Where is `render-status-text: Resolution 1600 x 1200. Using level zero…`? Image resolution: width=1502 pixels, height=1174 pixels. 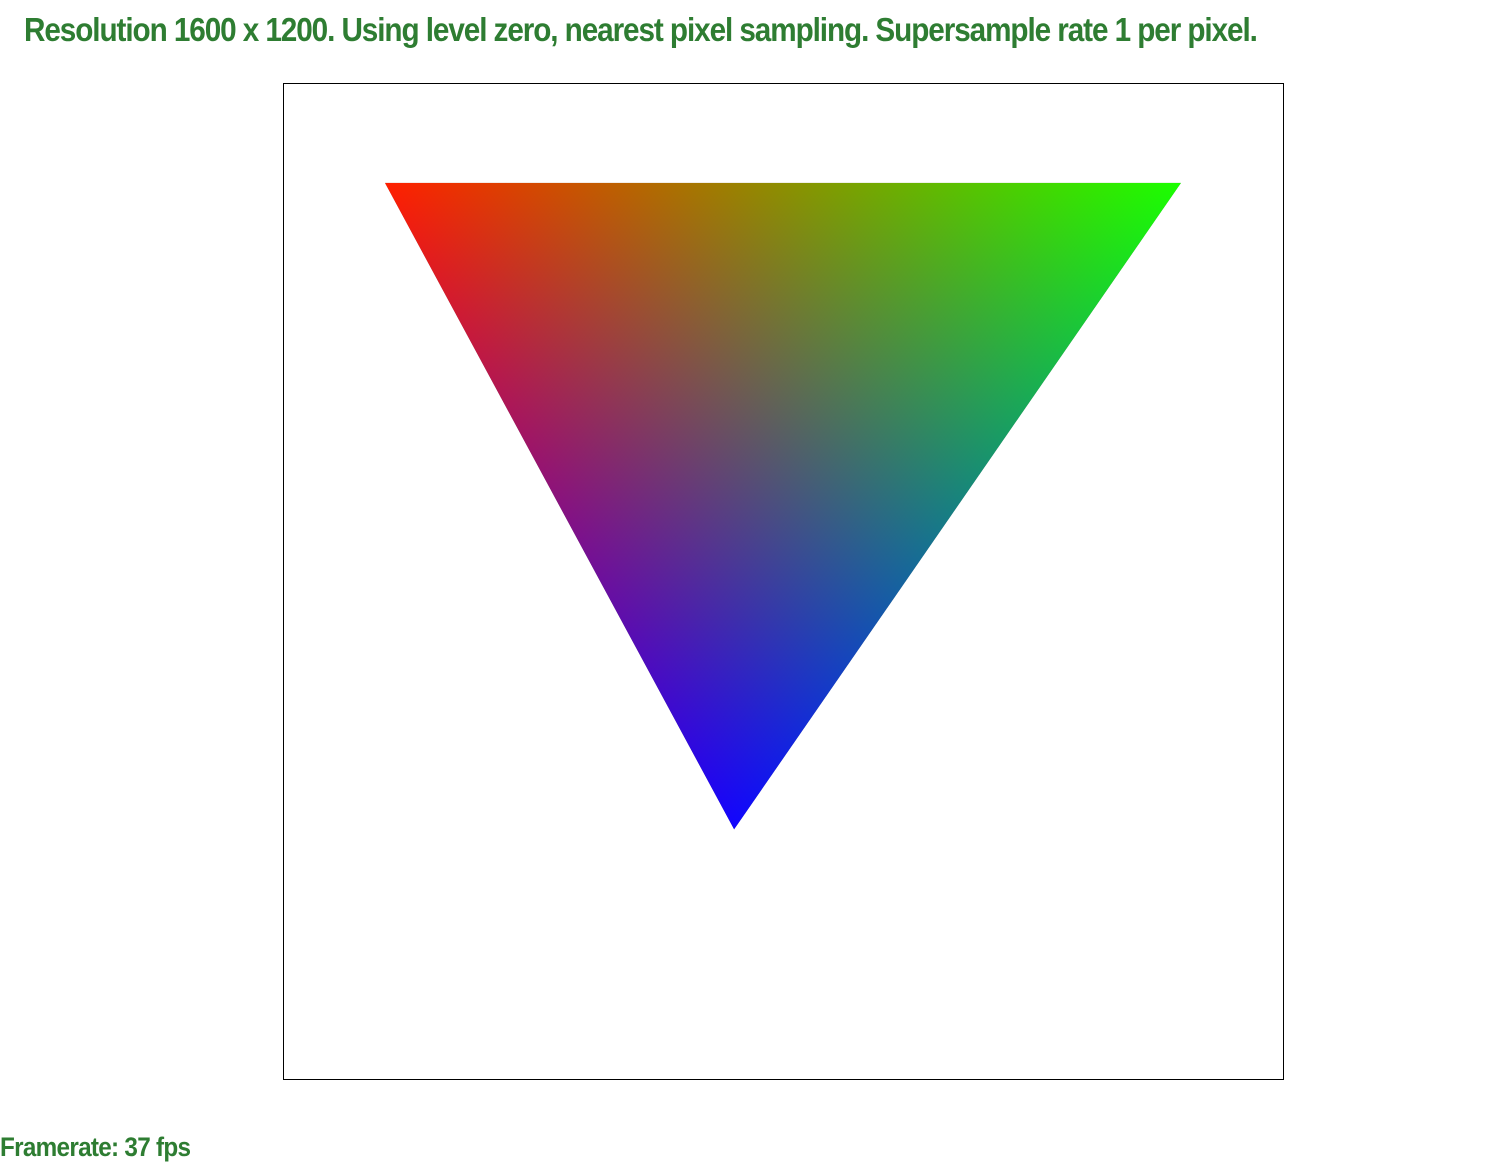 render-status-text: Resolution 1600 x 1200. Using level zero… is located at coordinates (641, 29).